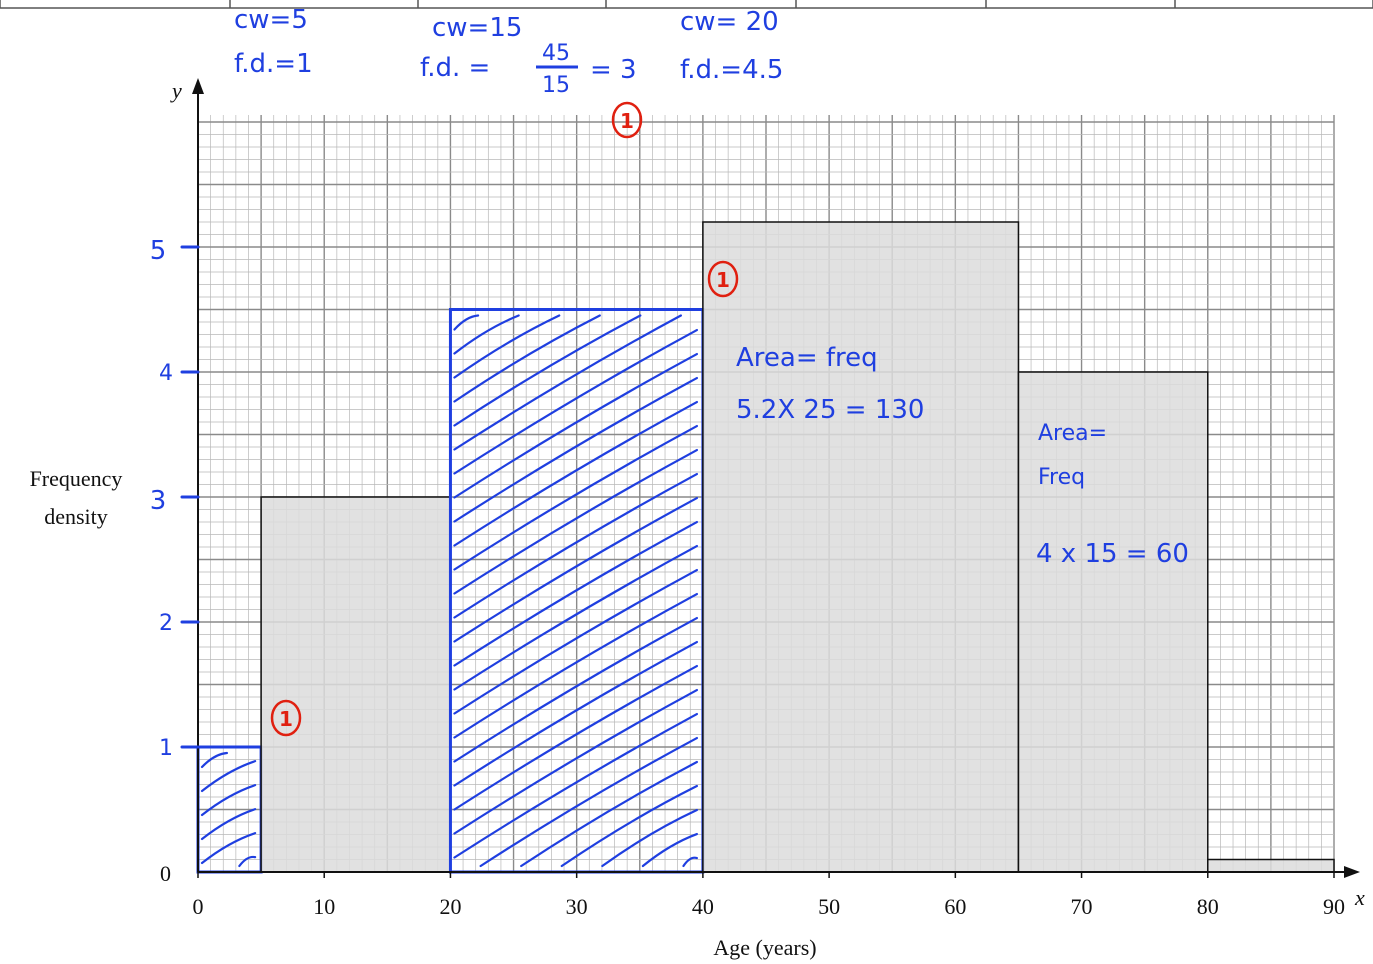  I want to click on x-tick-label: 0, so click(198, 906).